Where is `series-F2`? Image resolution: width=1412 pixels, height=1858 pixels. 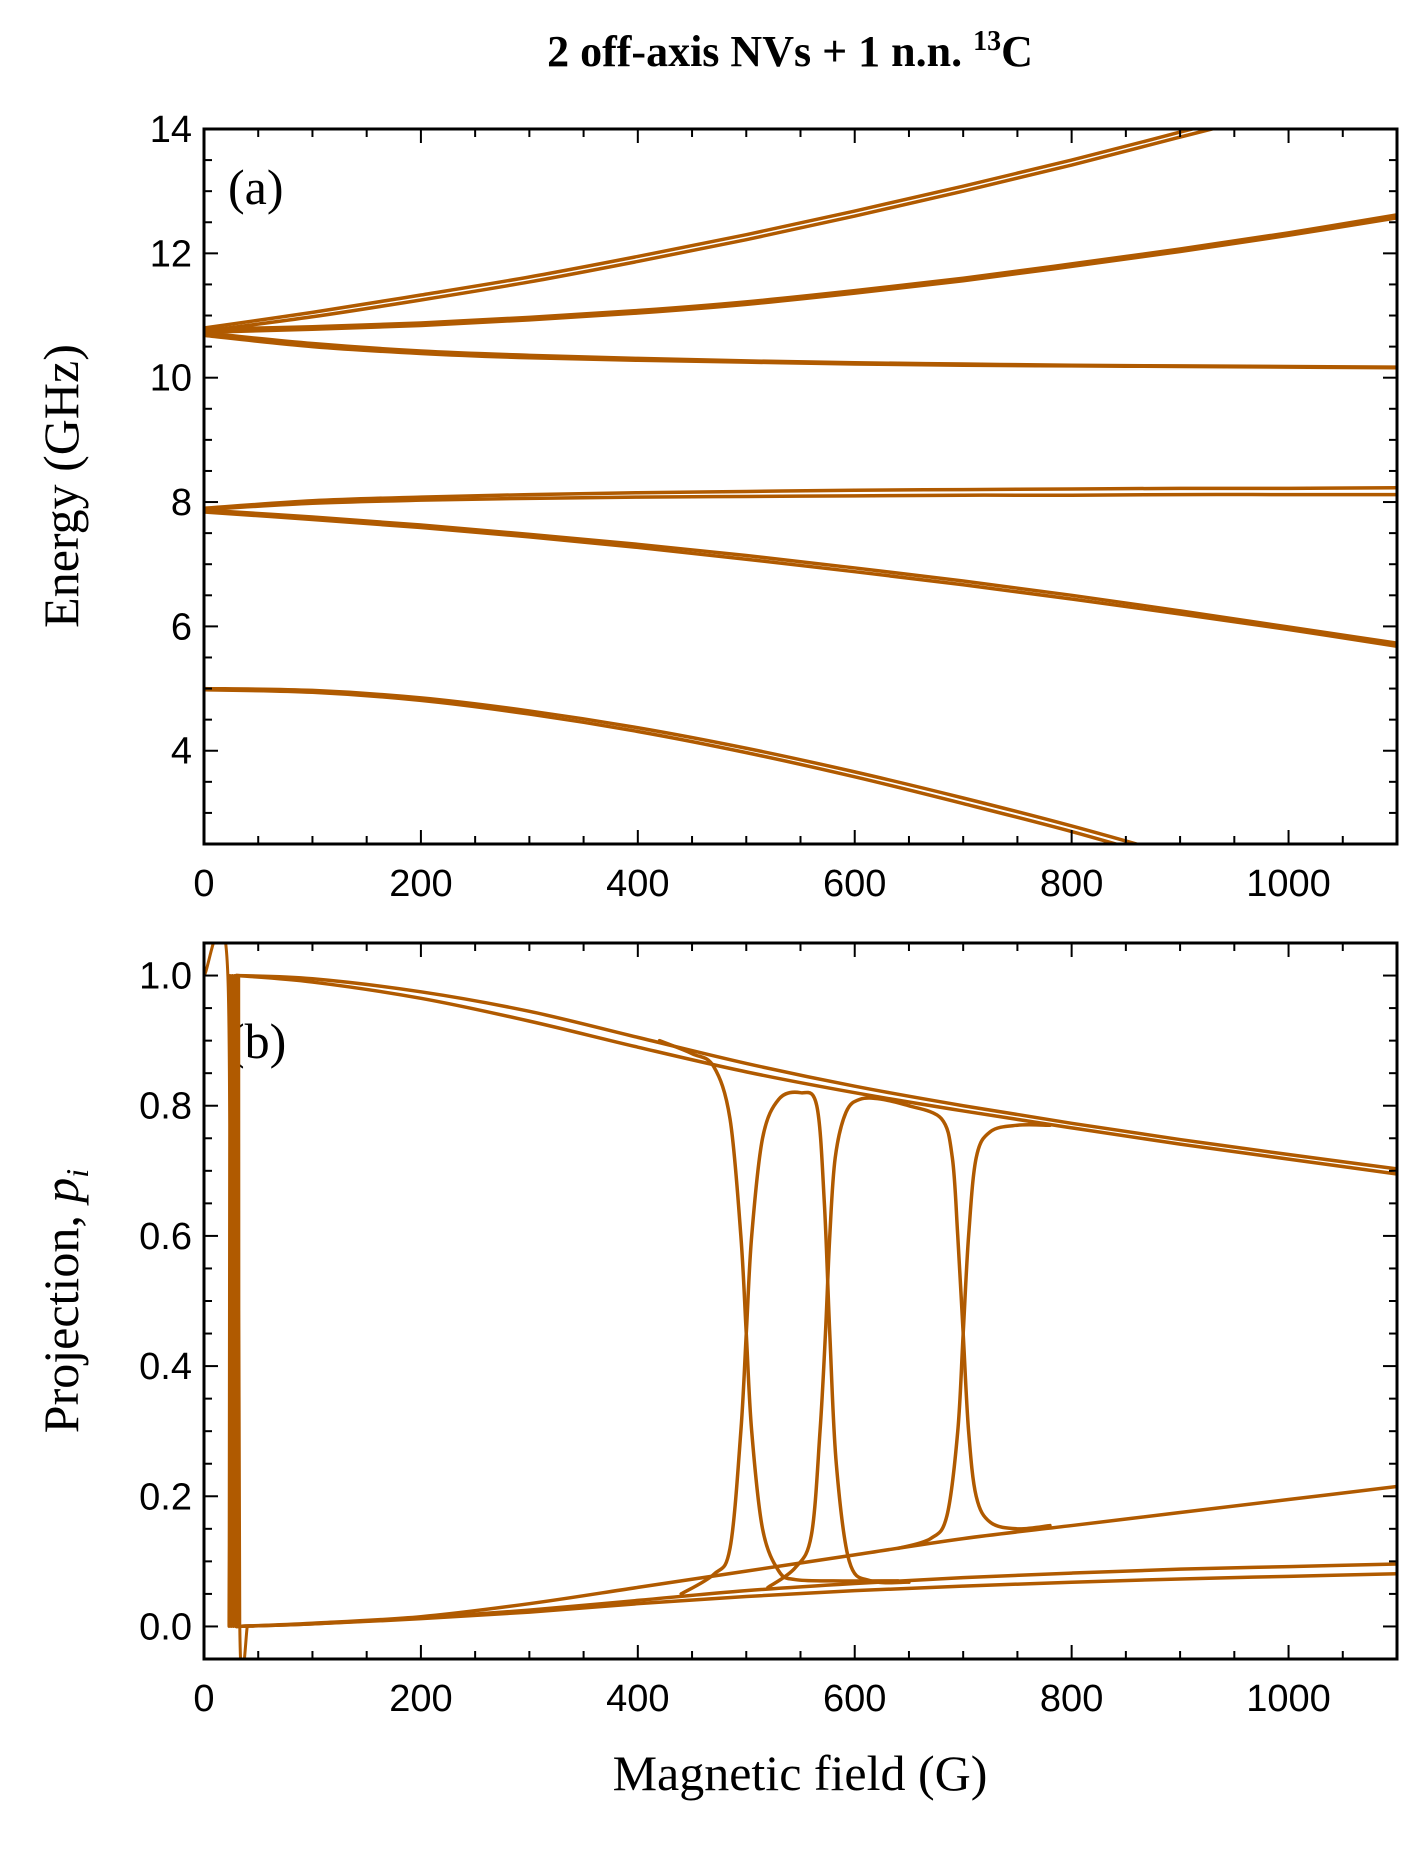
series-F2 is located at coordinates (663, 766).